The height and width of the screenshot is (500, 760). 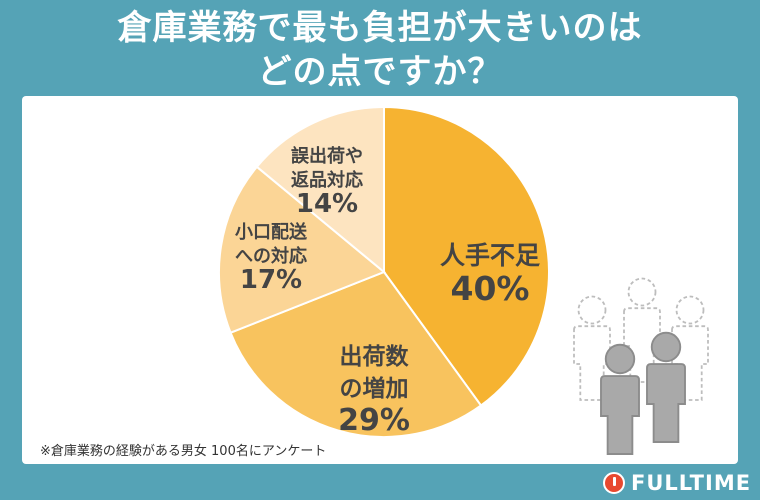 What do you see at coordinates (374, 420) in the screenshot?
I see `pie-slice-value-2: 29%` at bounding box center [374, 420].